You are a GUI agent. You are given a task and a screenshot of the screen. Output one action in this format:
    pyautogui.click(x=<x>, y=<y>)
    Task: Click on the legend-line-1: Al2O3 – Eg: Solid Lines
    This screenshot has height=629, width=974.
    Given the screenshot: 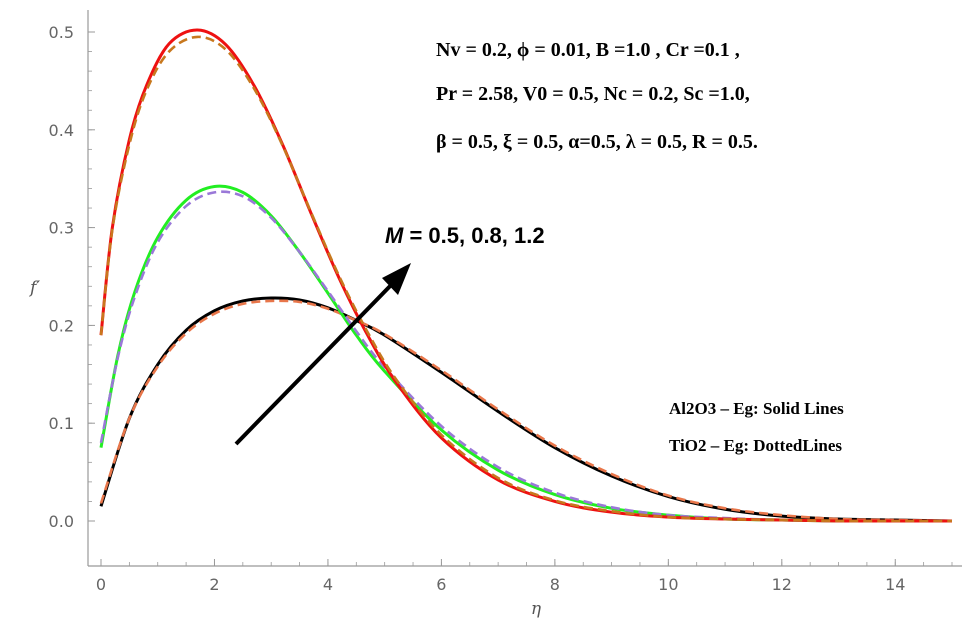 What is the action you would take?
    pyautogui.click(x=756, y=408)
    